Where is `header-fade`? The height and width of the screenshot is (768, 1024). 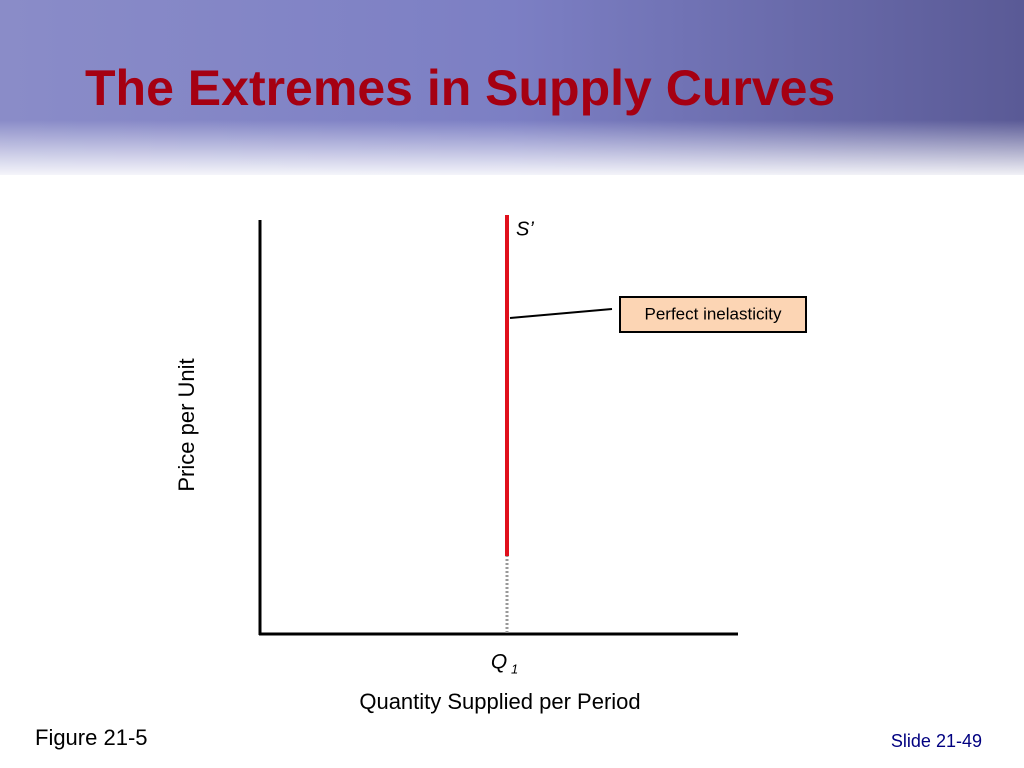 header-fade is located at coordinates (512, 150).